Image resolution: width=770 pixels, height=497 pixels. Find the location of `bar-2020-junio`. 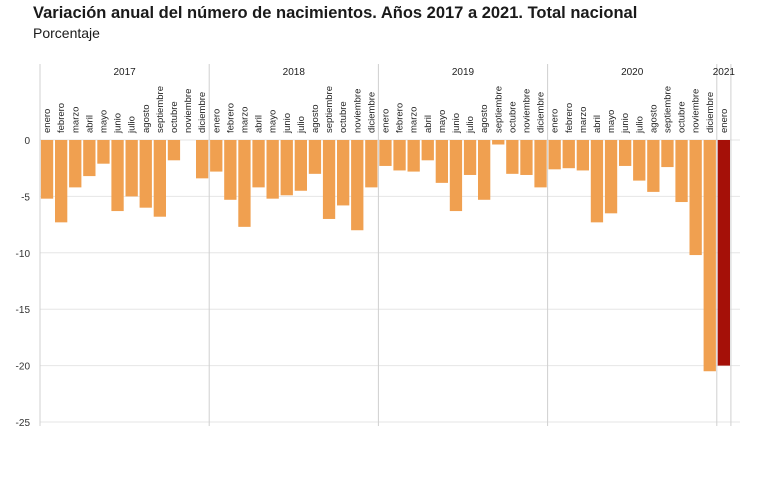

bar-2020-junio is located at coordinates (625, 153).